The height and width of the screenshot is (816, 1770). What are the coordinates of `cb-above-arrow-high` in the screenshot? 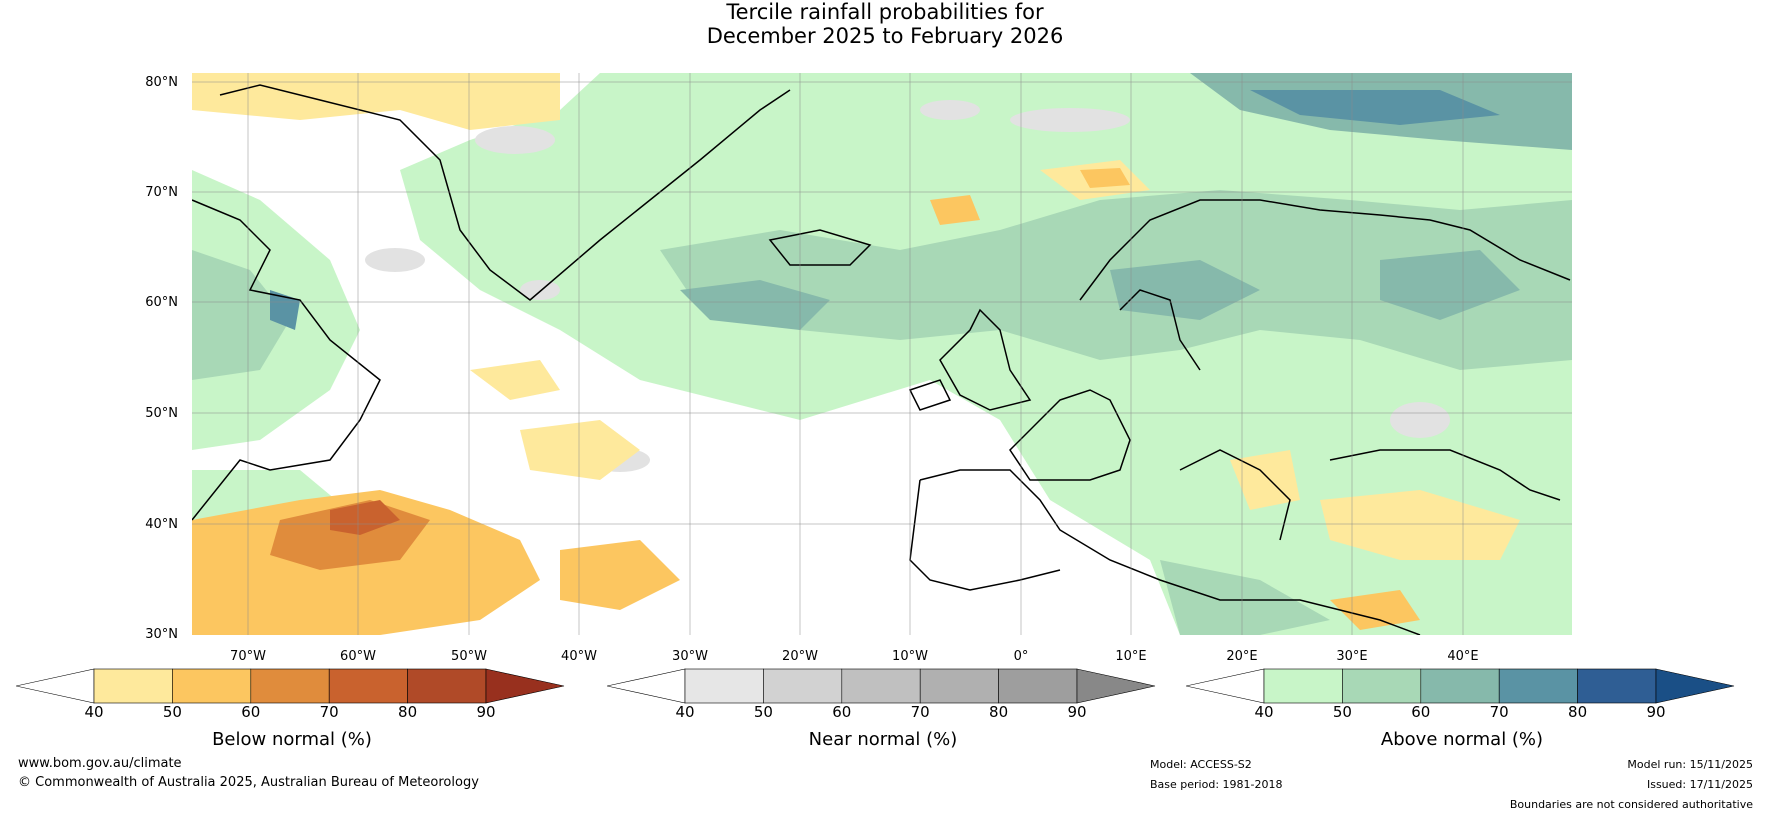 It's located at (1695, 686).